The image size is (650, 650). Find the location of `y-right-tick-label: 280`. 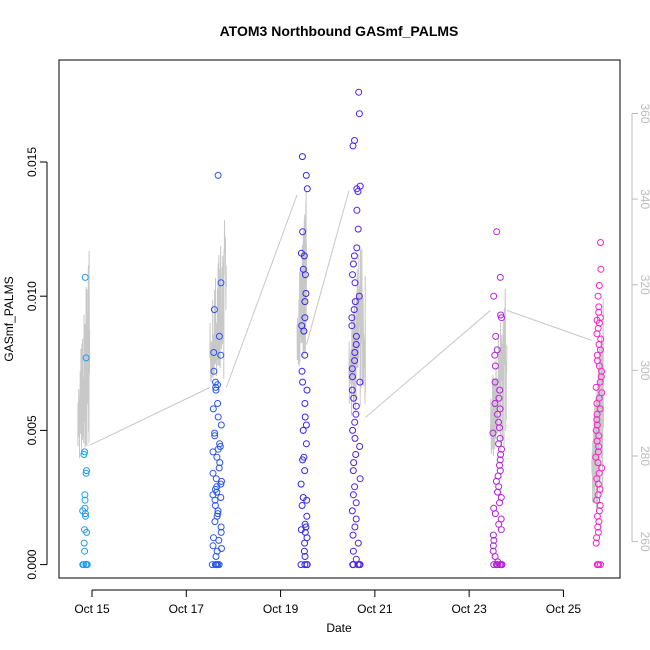

y-right-tick-label: 280 is located at coordinates (644, 456).